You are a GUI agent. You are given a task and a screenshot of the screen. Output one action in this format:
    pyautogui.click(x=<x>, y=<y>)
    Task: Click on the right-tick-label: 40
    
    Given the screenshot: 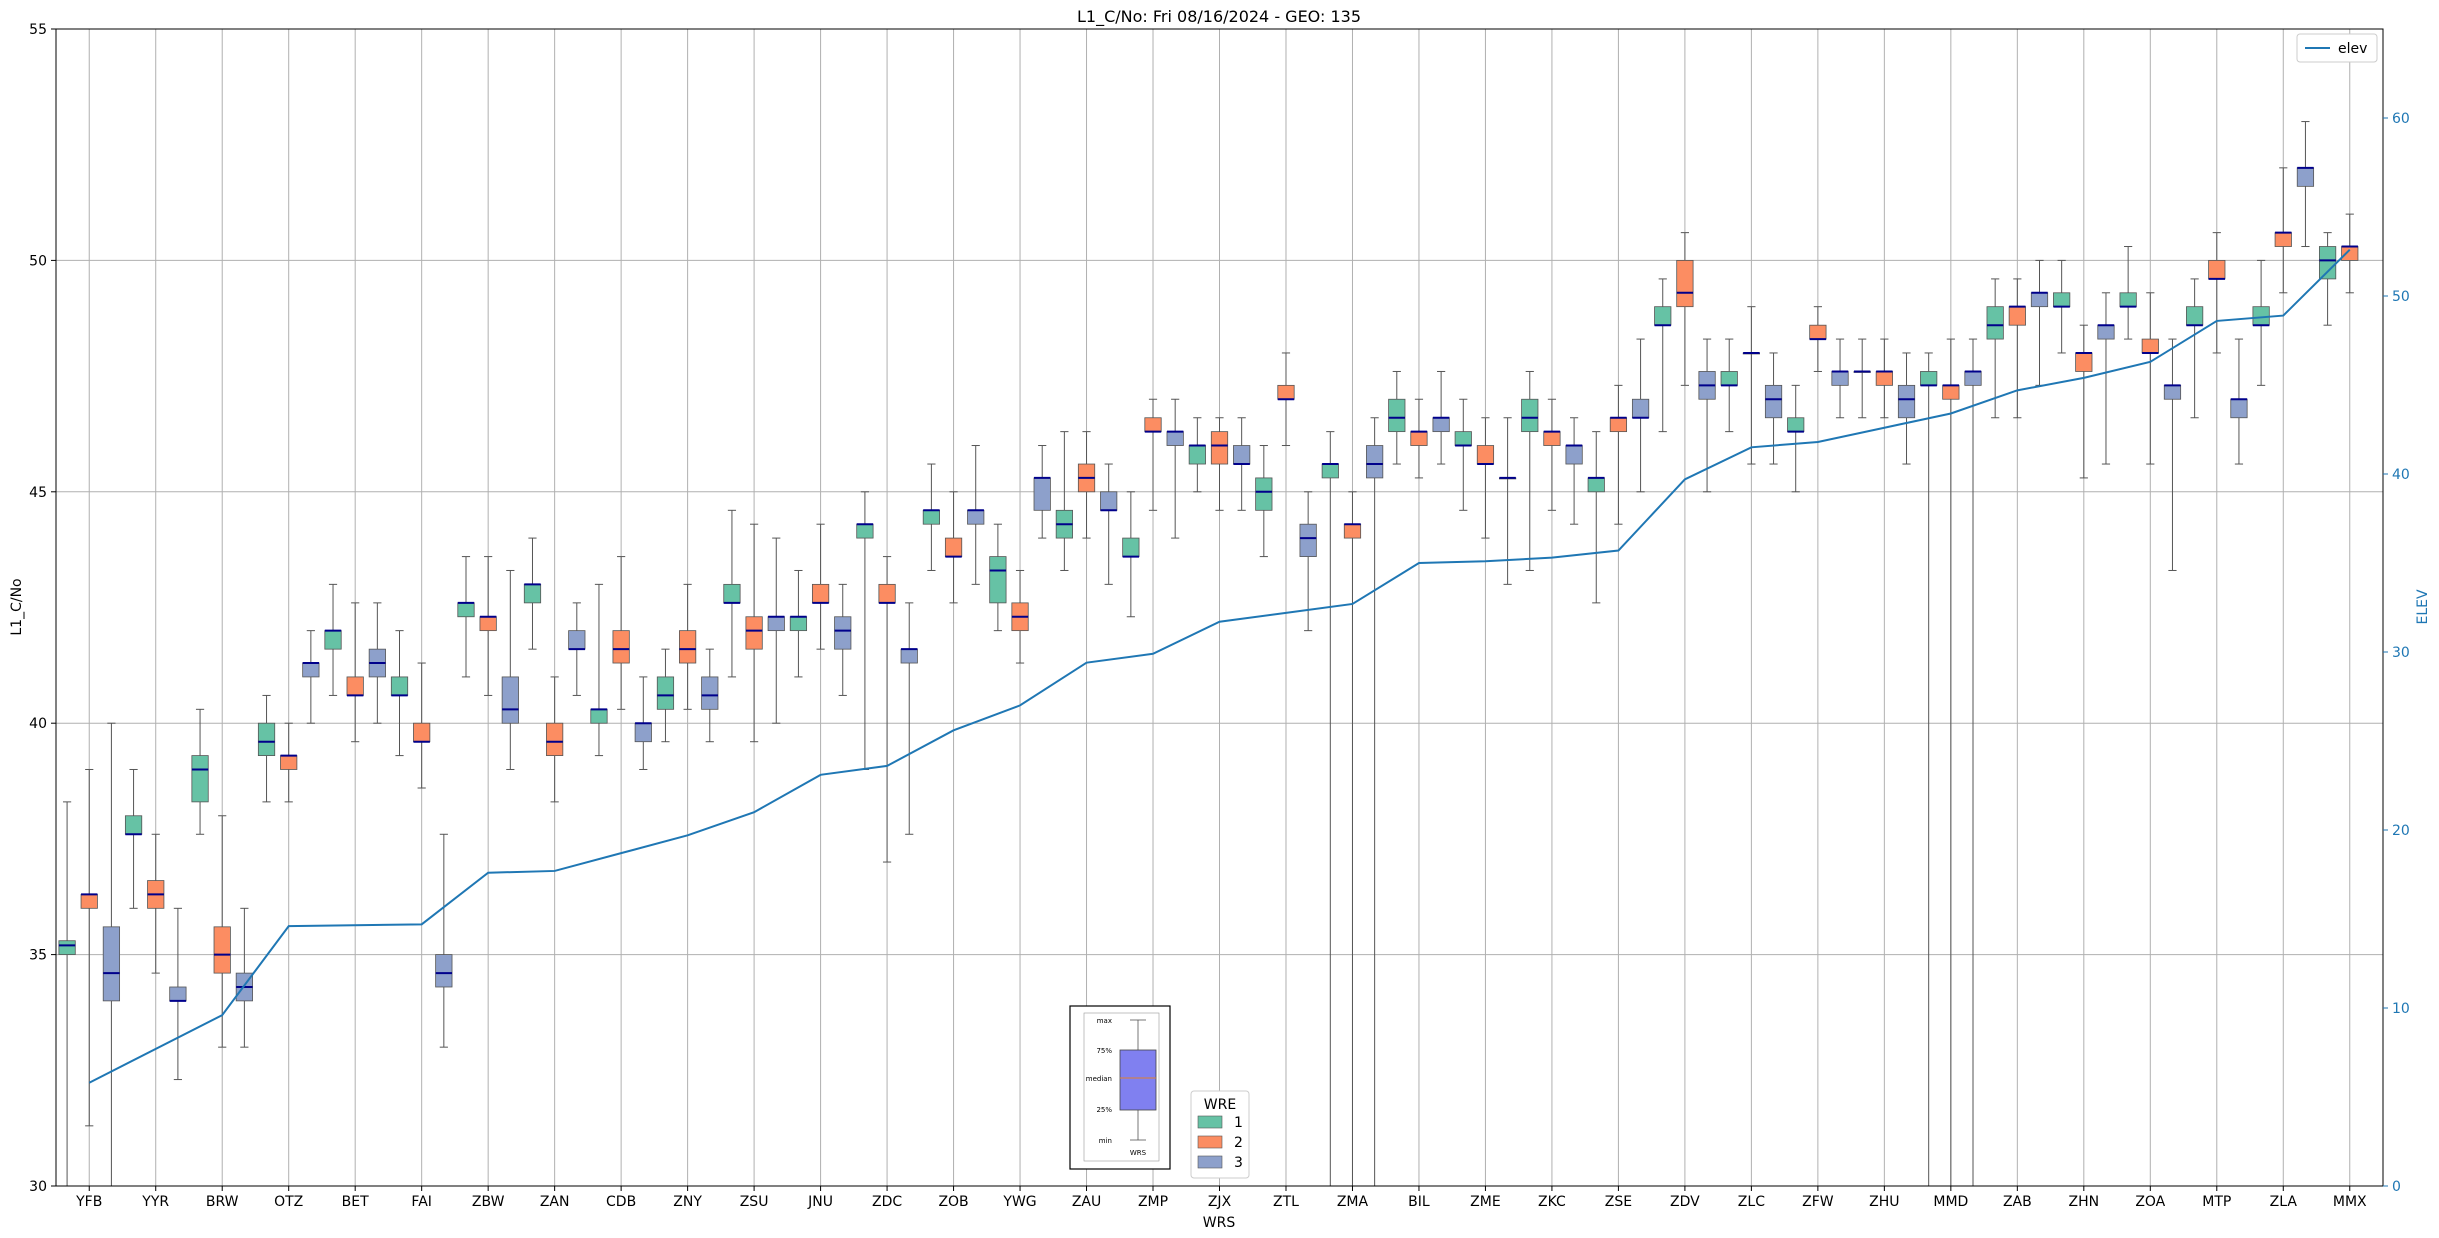 What is the action you would take?
    pyautogui.click(x=2401, y=475)
    